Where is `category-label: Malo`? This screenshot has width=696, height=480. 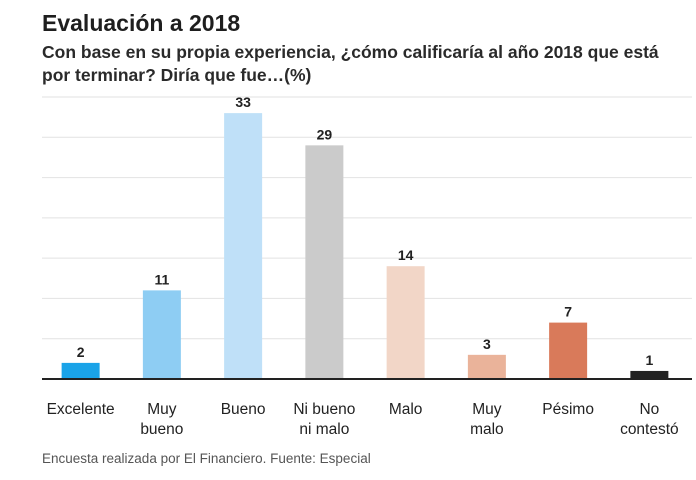 category-label: Malo is located at coordinates (406, 409).